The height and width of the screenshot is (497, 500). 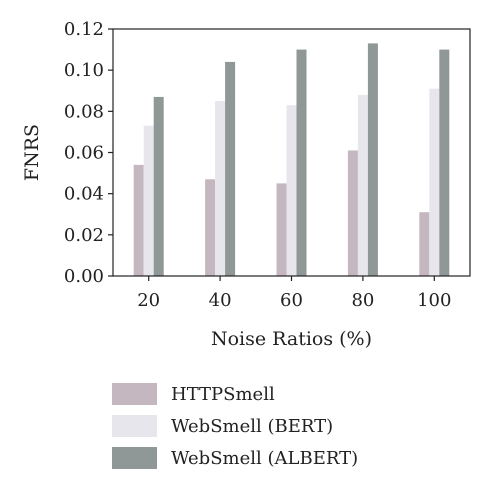 What do you see at coordinates (84, 29) in the screenshot?
I see `y-tick-label: 0.12` at bounding box center [84, 29].